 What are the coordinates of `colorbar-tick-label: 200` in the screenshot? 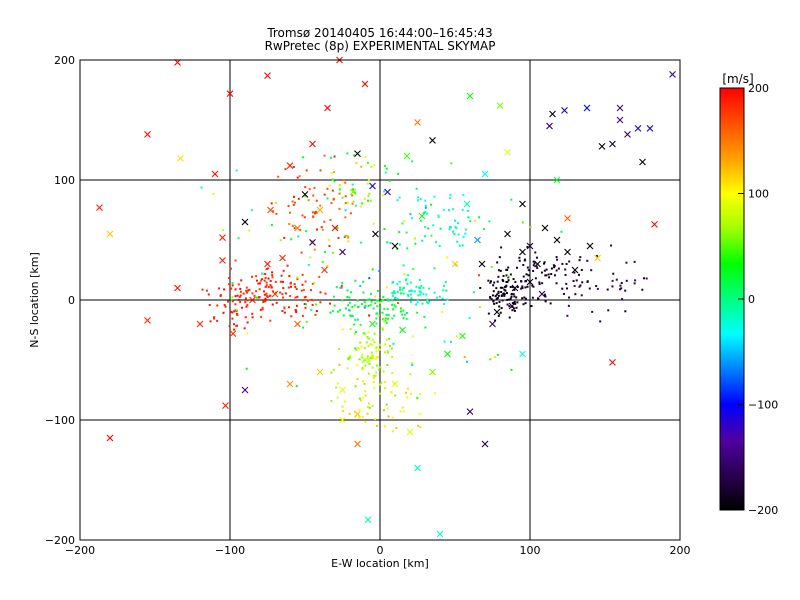 It's located at (758, 88).